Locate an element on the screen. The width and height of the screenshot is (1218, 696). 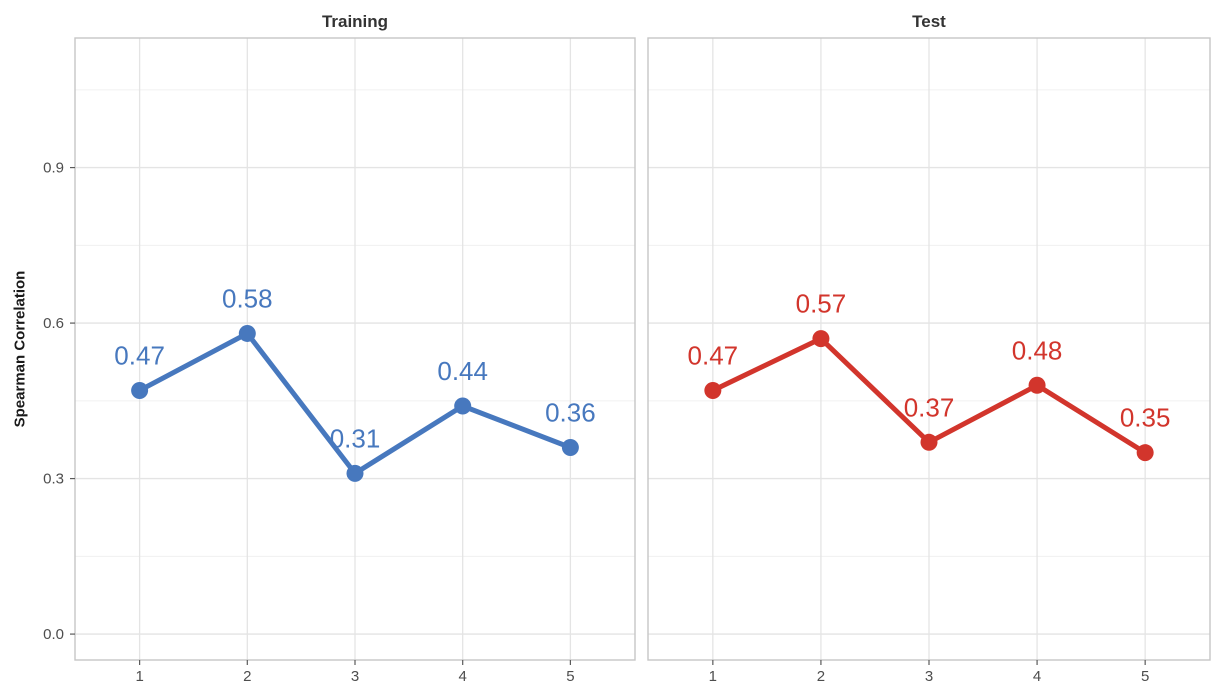
data-point-label: 0.44 is located at coordinates (462, 371).